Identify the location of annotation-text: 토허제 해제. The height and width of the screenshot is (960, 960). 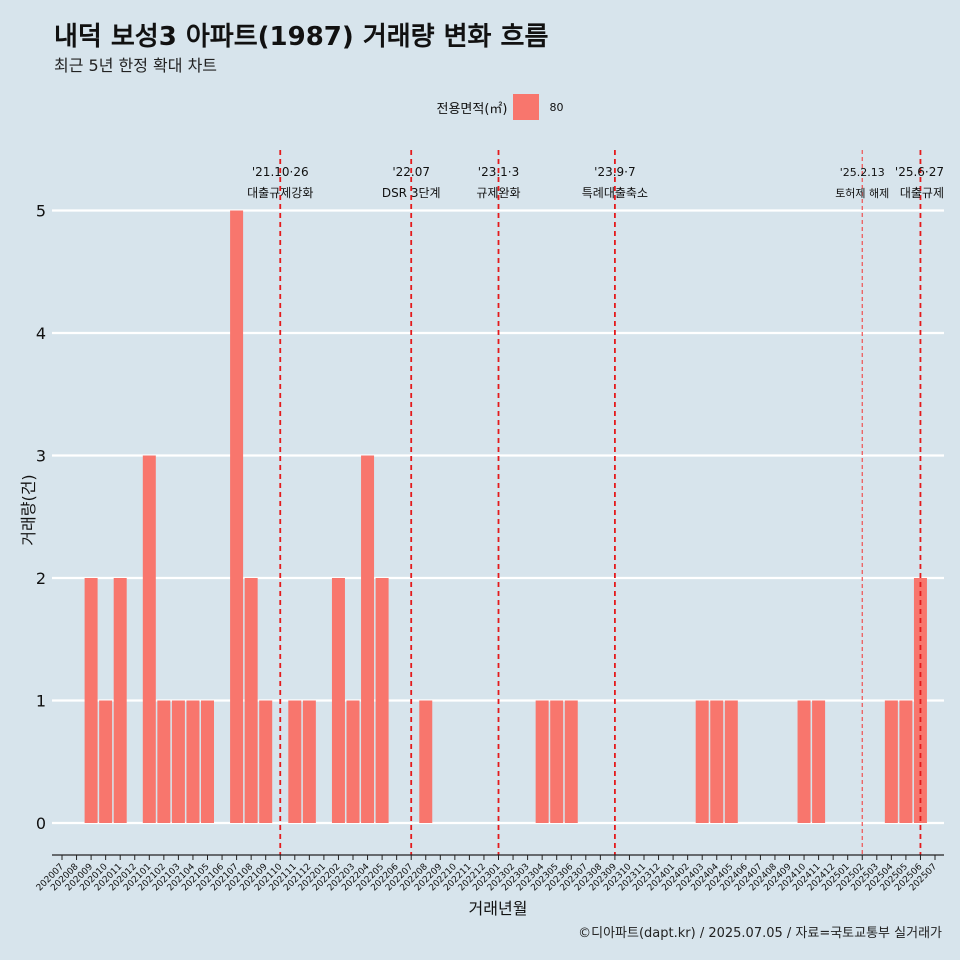
(862, 193).